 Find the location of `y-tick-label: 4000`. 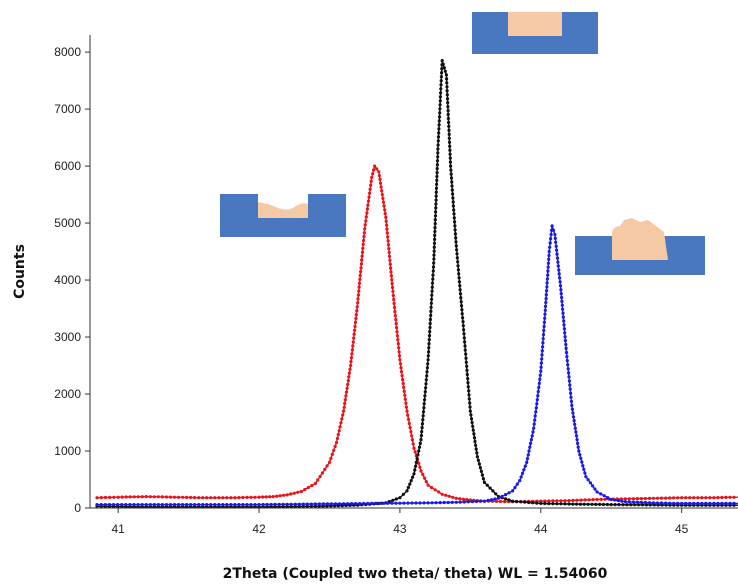

y-tick-label: 4000 is located at coordinates (67, 280).